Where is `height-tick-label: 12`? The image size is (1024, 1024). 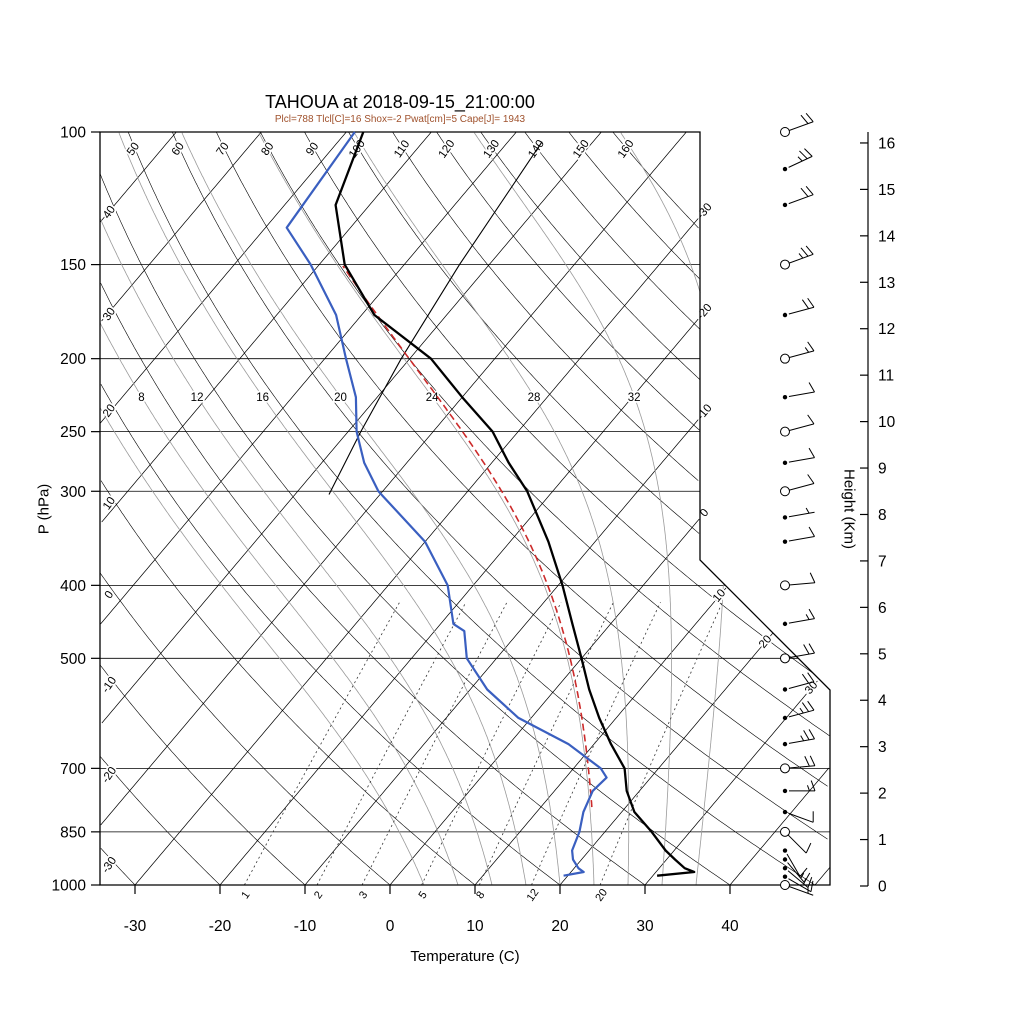
height-tick-label: 12 is located at coordinates (886, 329).